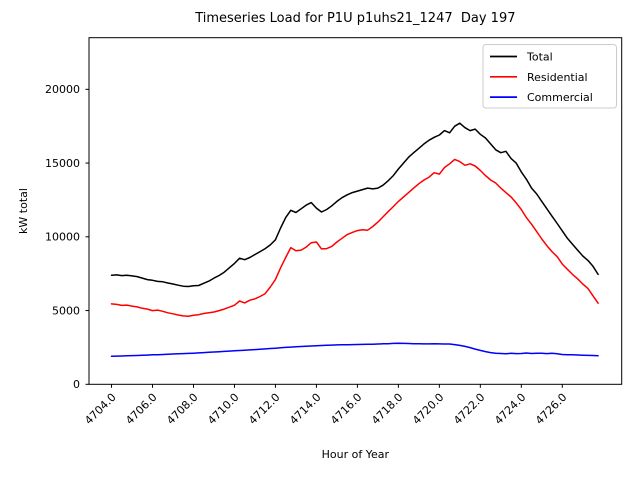 The height and width of the screenshot is (480, 640). What do you see at coordinates (428, 409) in the screenshot?
I see `x-tick-label: 4720.0` at bounding box center [428, 409].